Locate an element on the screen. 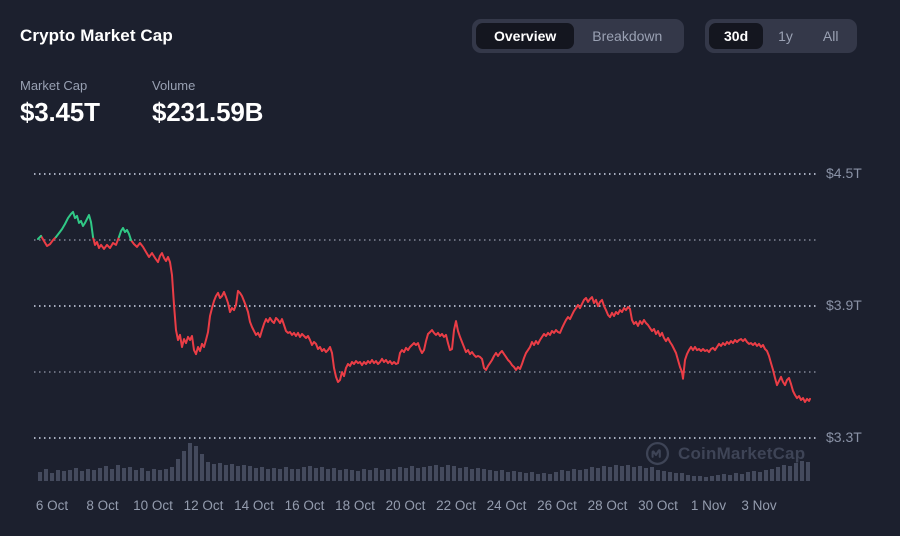 This screenshot has height=536, width=900. y-axis-label: $3.3T is located at coordinates (844, 437).